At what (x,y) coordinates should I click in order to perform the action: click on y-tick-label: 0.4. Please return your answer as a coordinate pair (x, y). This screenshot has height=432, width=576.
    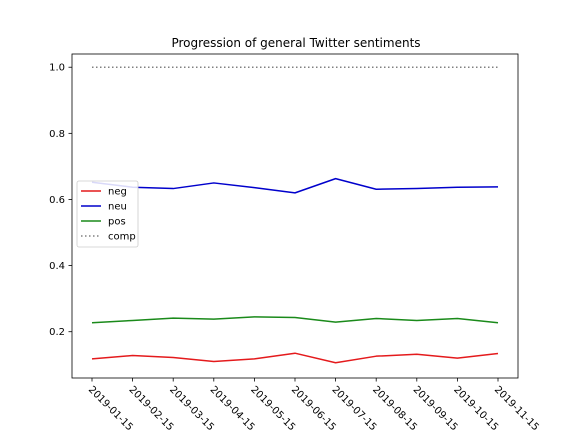
    Looking at the image, I should click on (57, 266).